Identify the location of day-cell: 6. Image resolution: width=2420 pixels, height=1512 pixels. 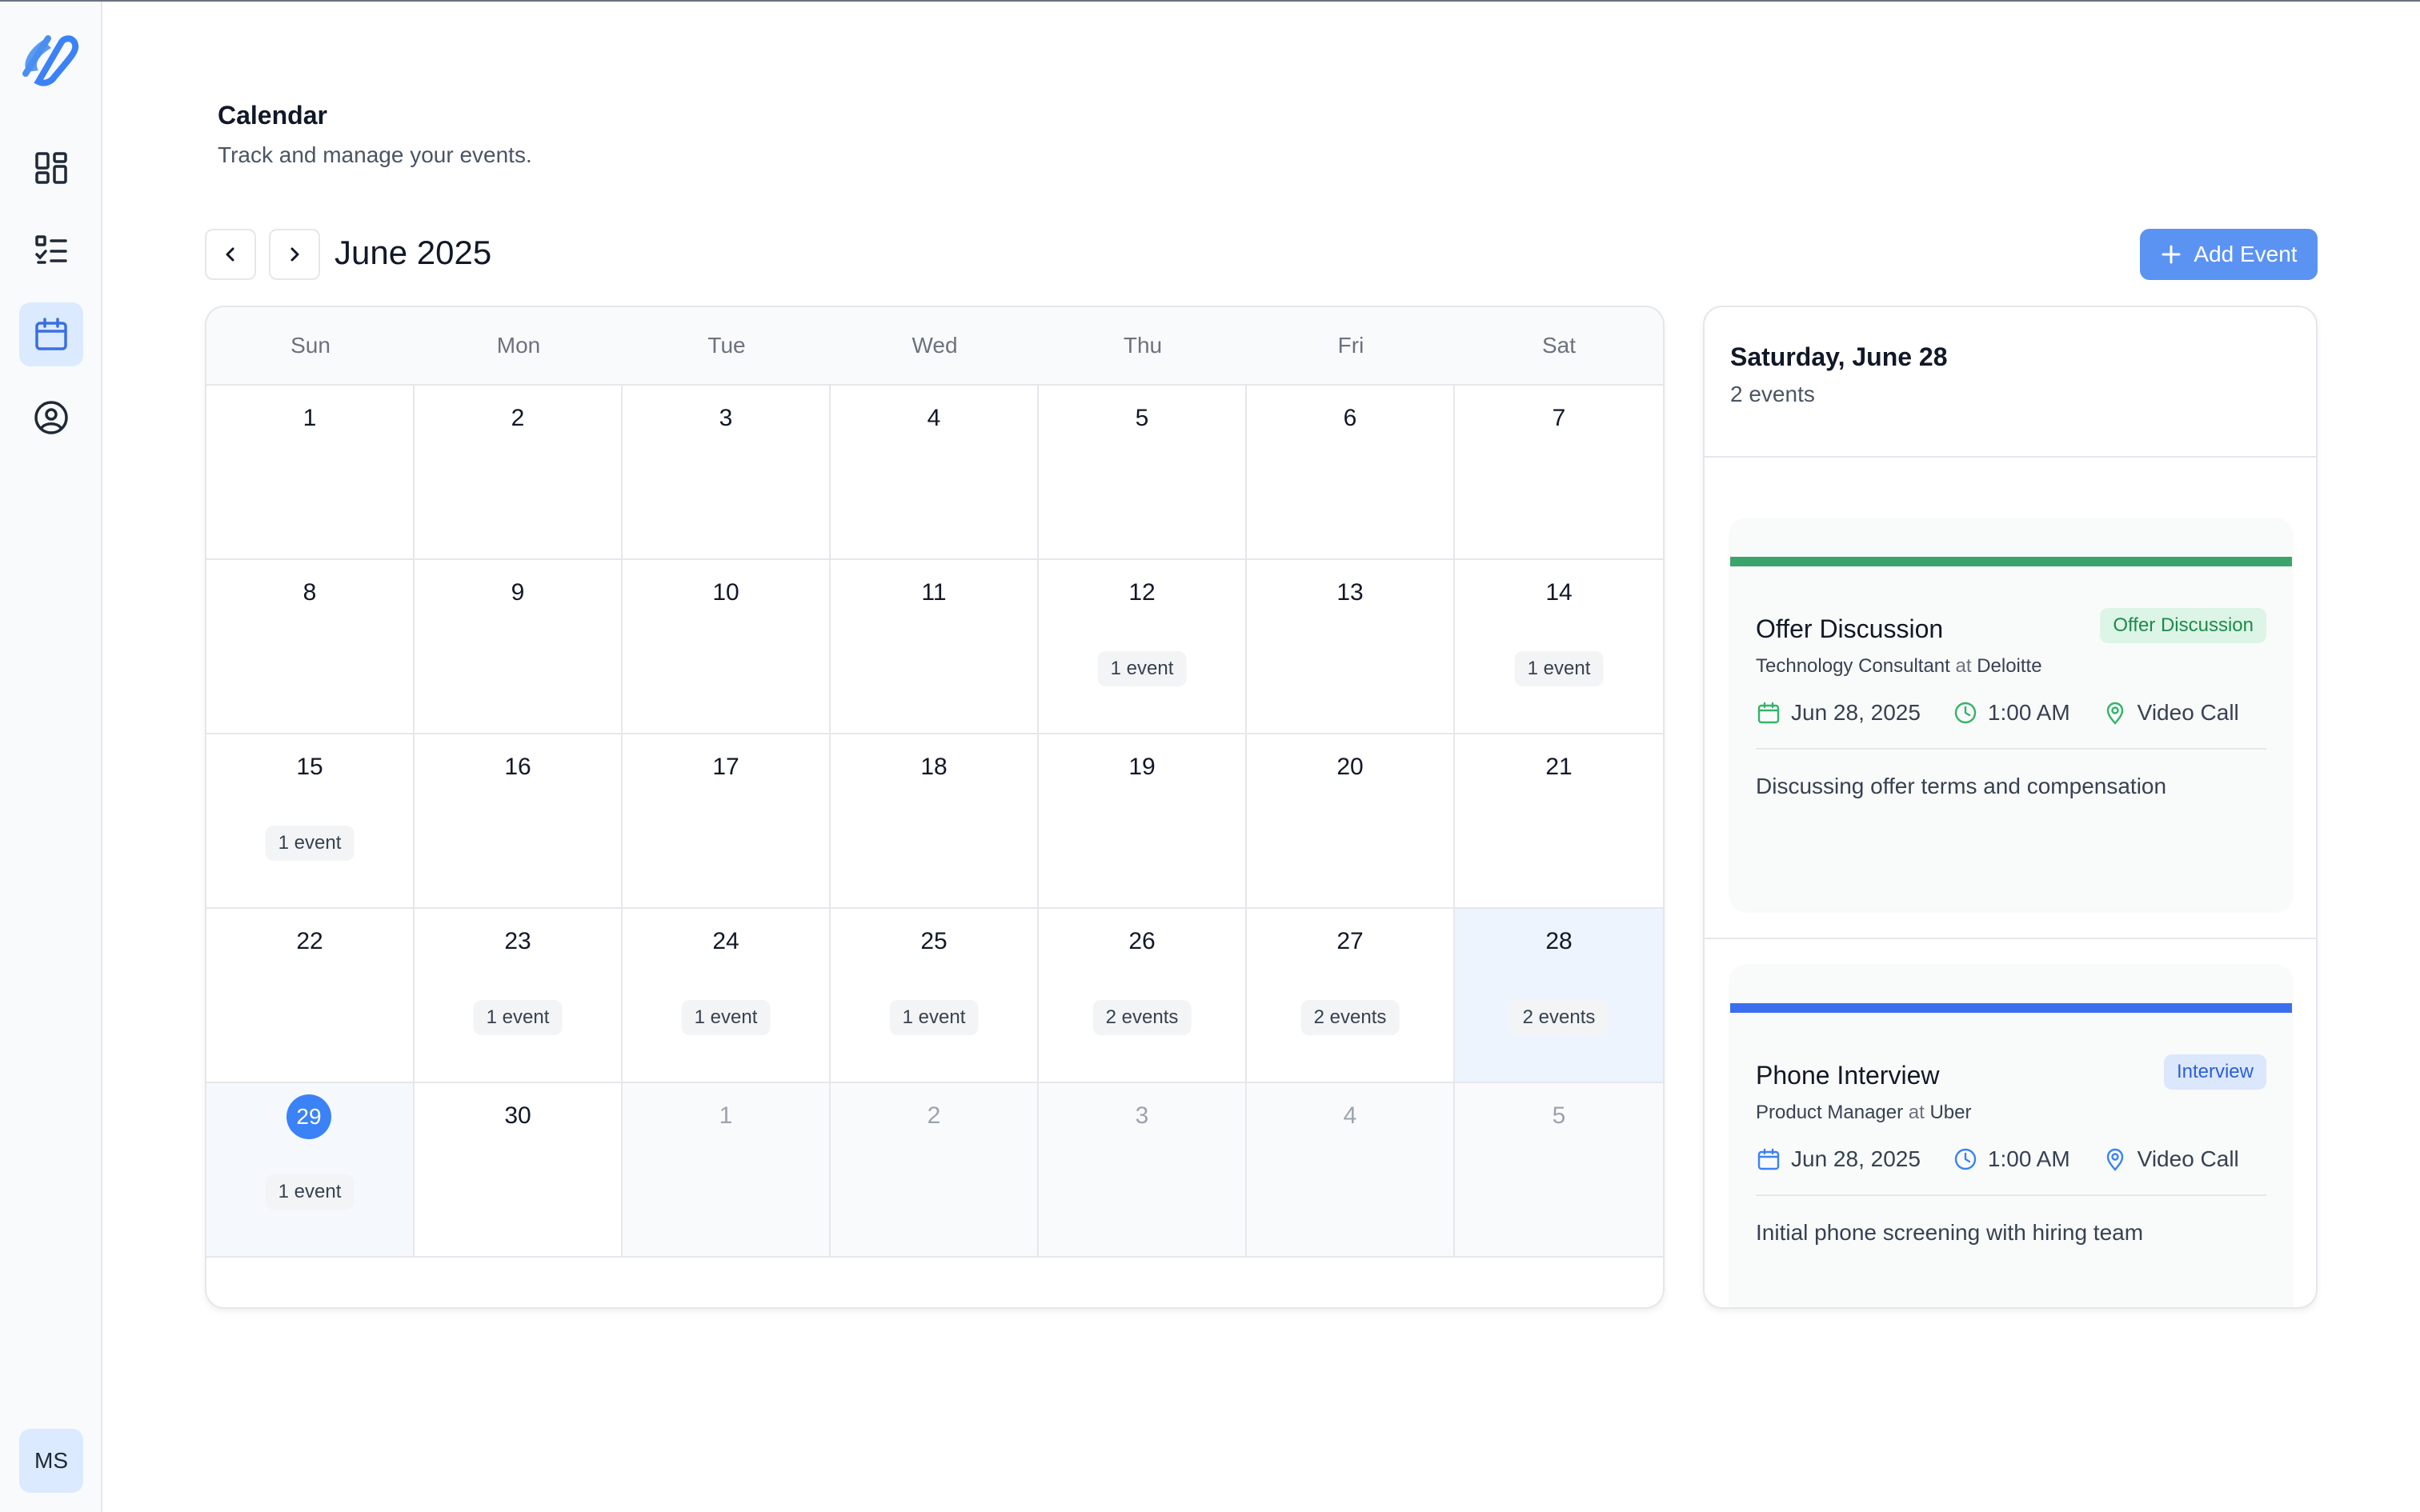
(1351, 472).